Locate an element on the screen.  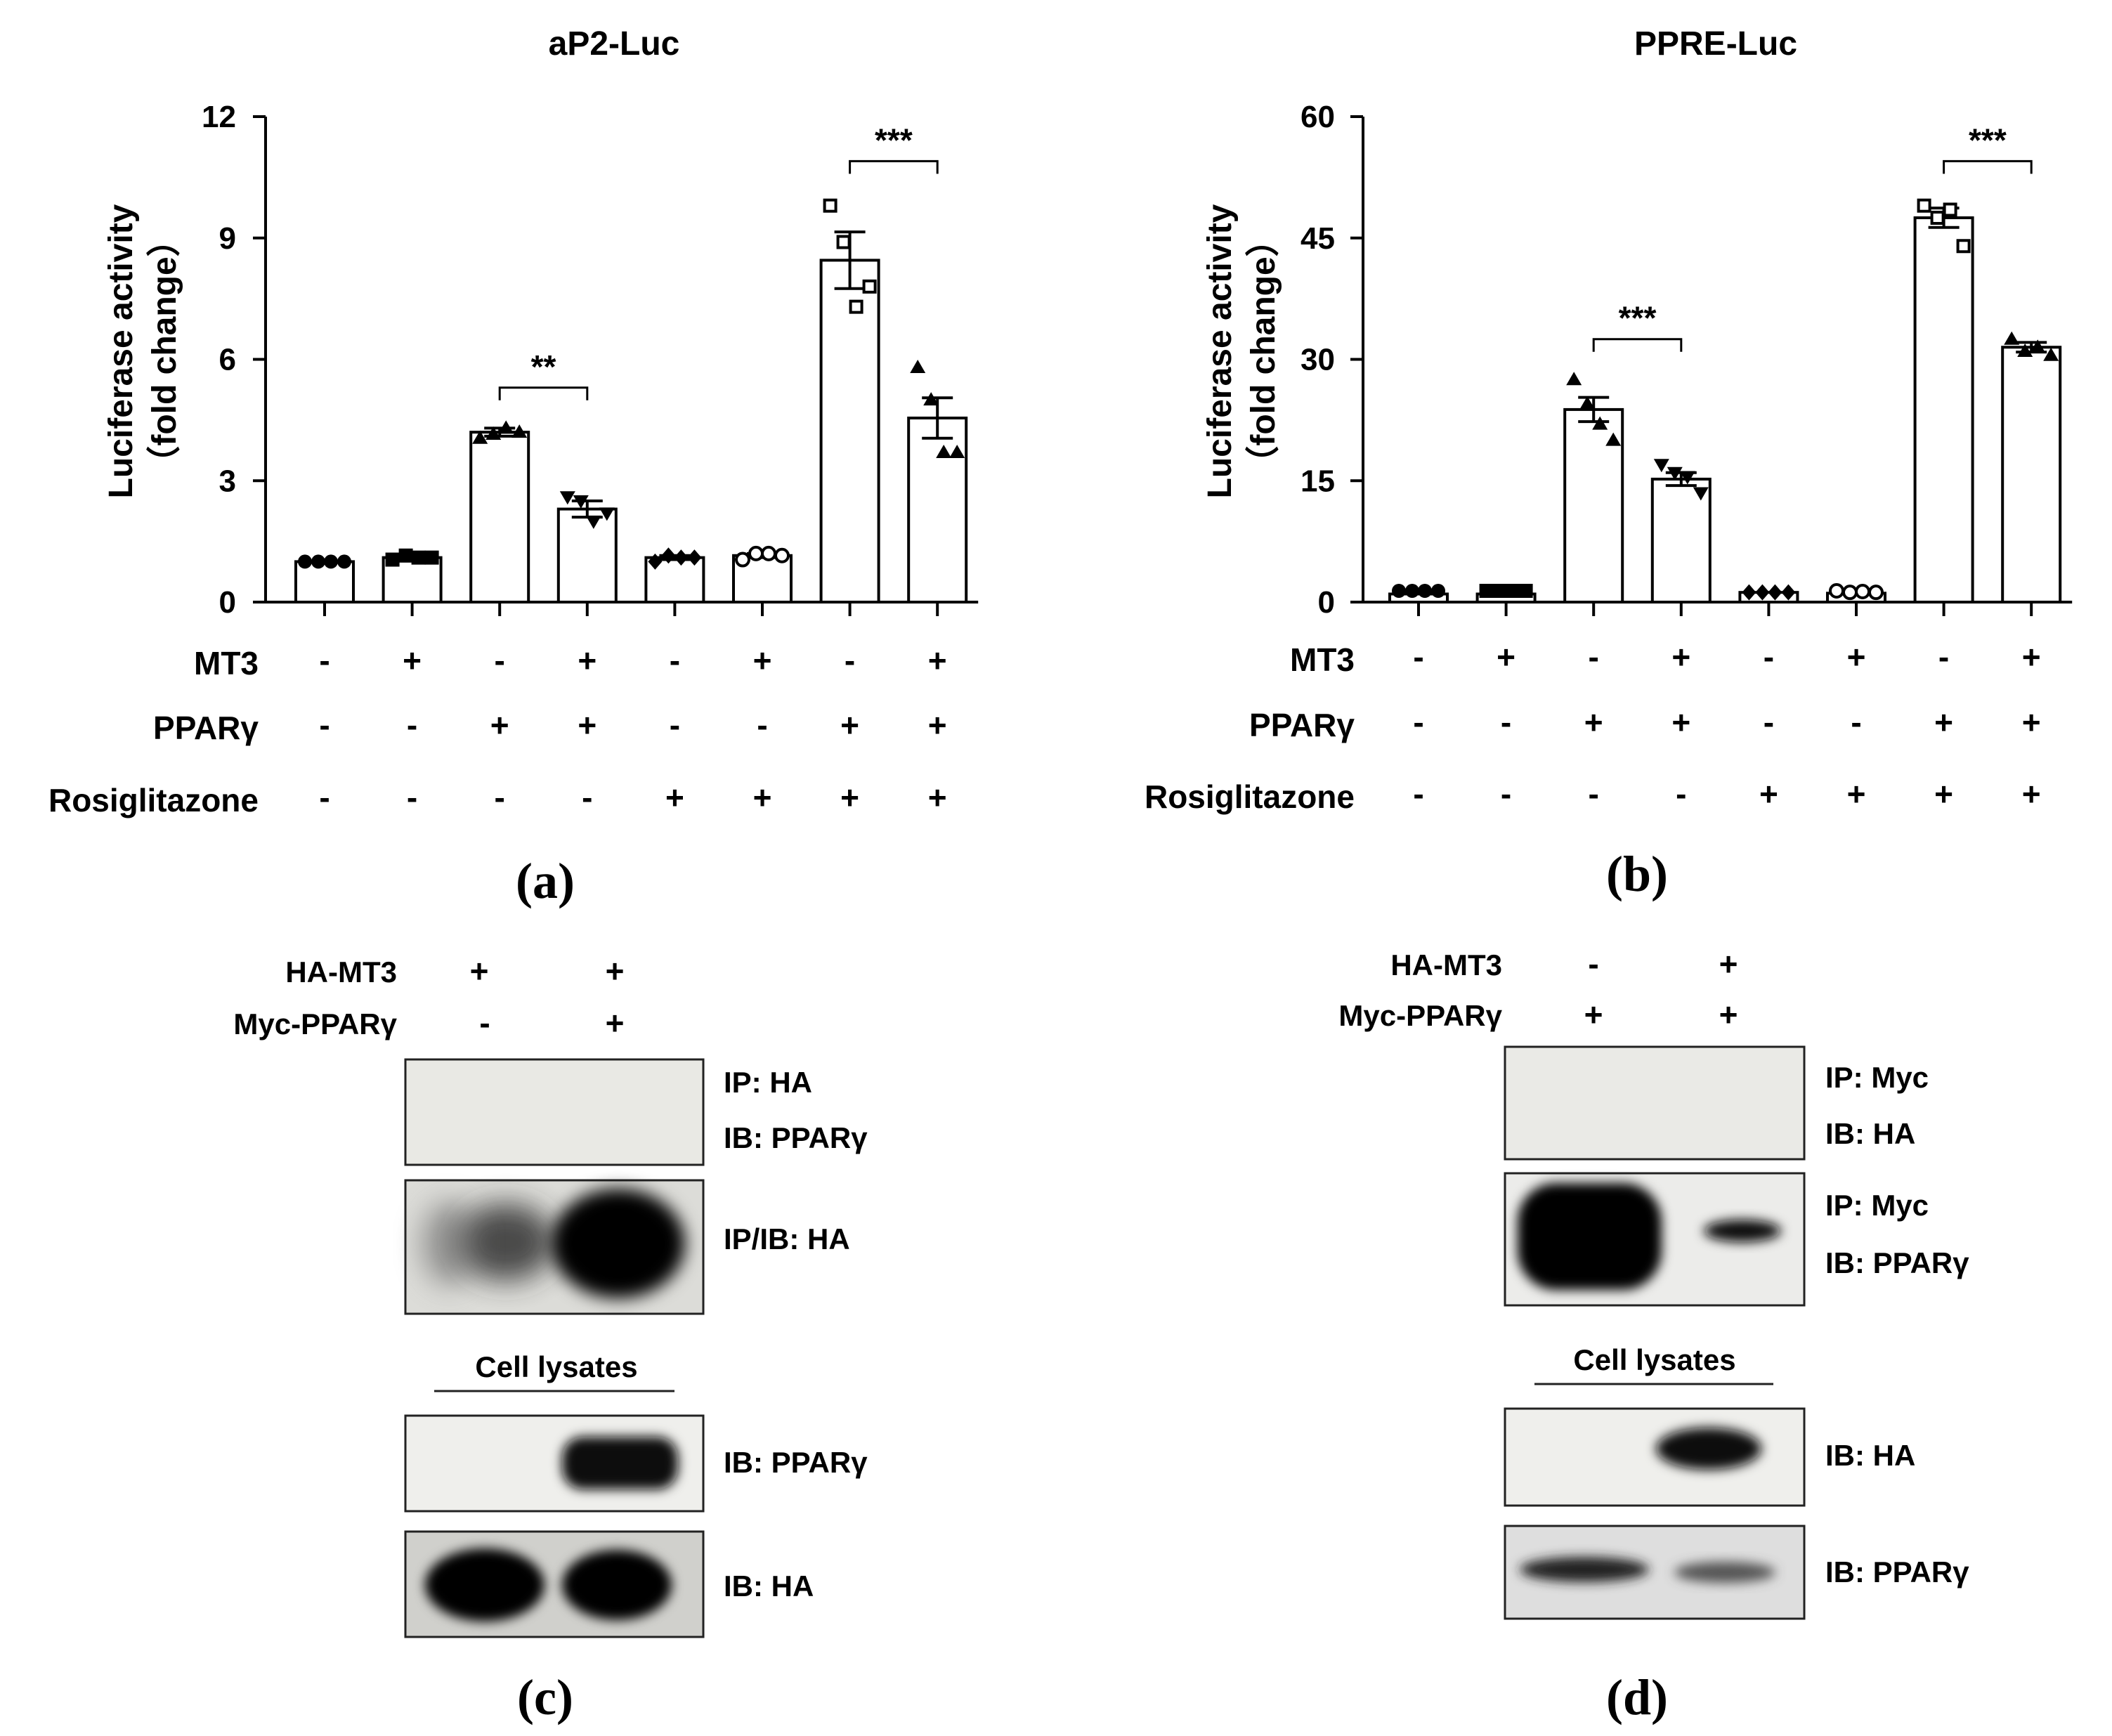
blot-d-panel-1-label-2: IB: HA is located at coordinates (1870, 1133).